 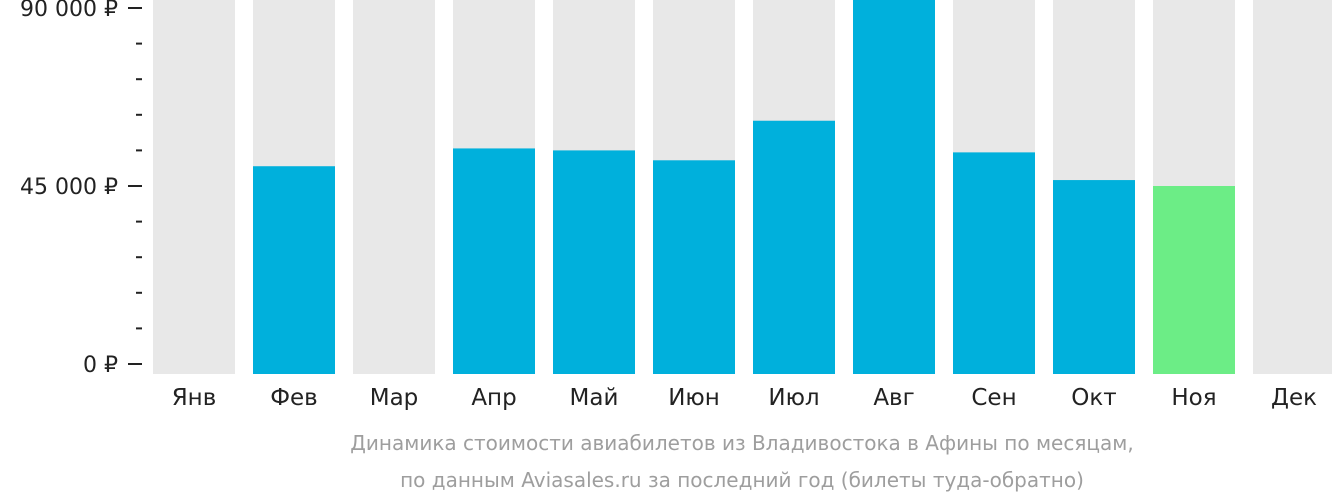 What do you see at coordinates (1193, 398) in the screenshot?
I see `x-tick-label: Ноя` at bounding box center [1193, 398].